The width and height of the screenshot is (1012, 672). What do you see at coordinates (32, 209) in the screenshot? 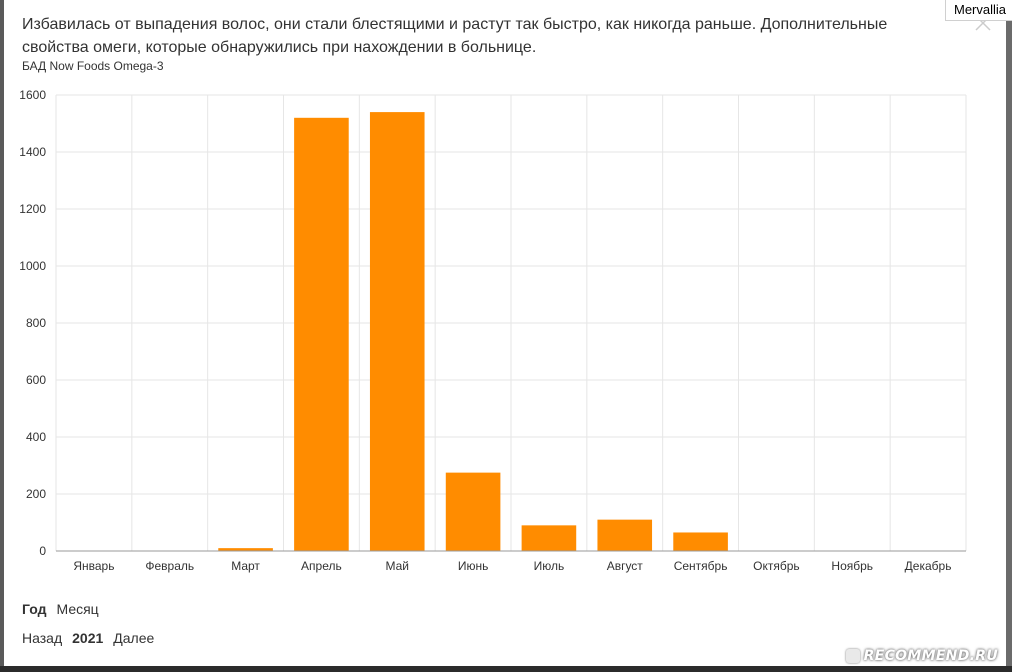
I see `y-tick-label: 1200` at bounding box center [32, 209].